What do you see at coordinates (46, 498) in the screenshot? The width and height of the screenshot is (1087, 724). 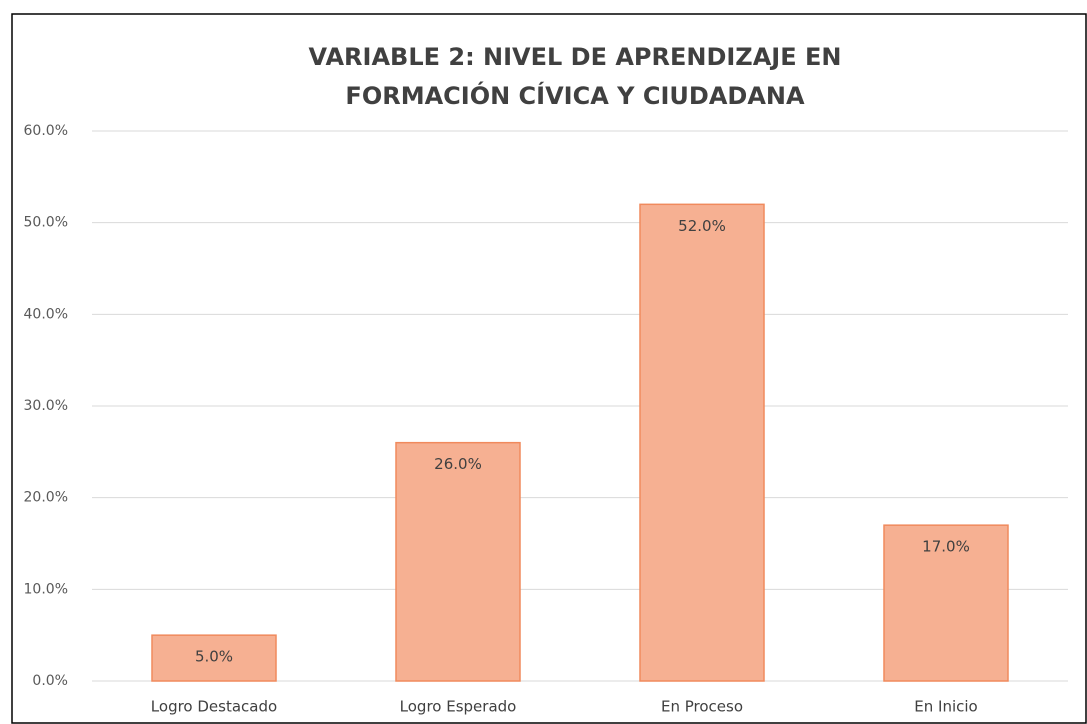 I see `y-tick-label: 20.0%` at bounding box center [46, 498].